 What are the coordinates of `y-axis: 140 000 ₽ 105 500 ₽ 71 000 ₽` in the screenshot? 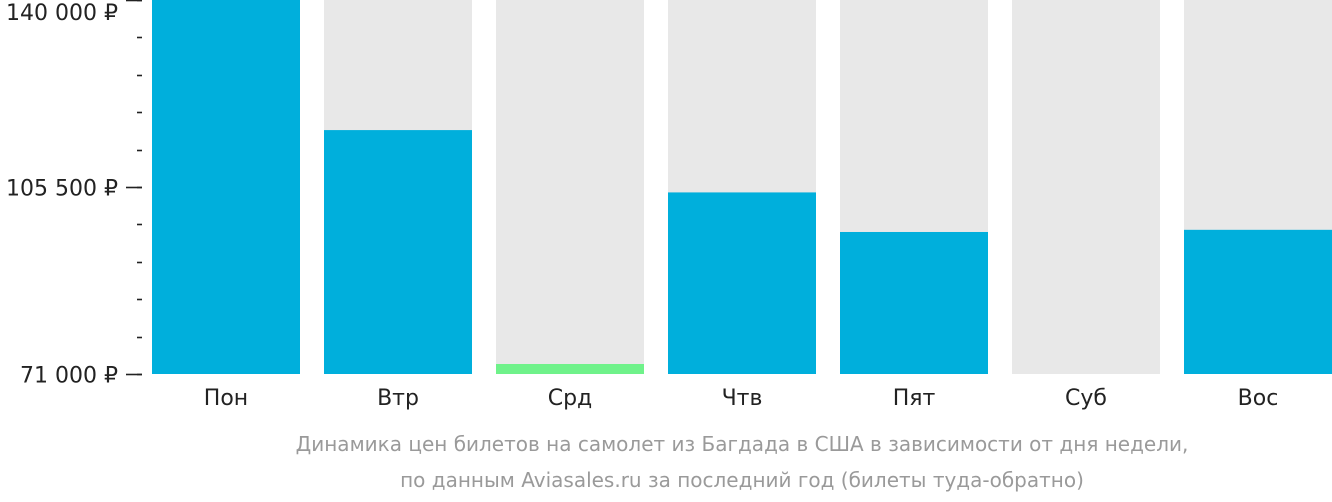 It's located at (74, 194).